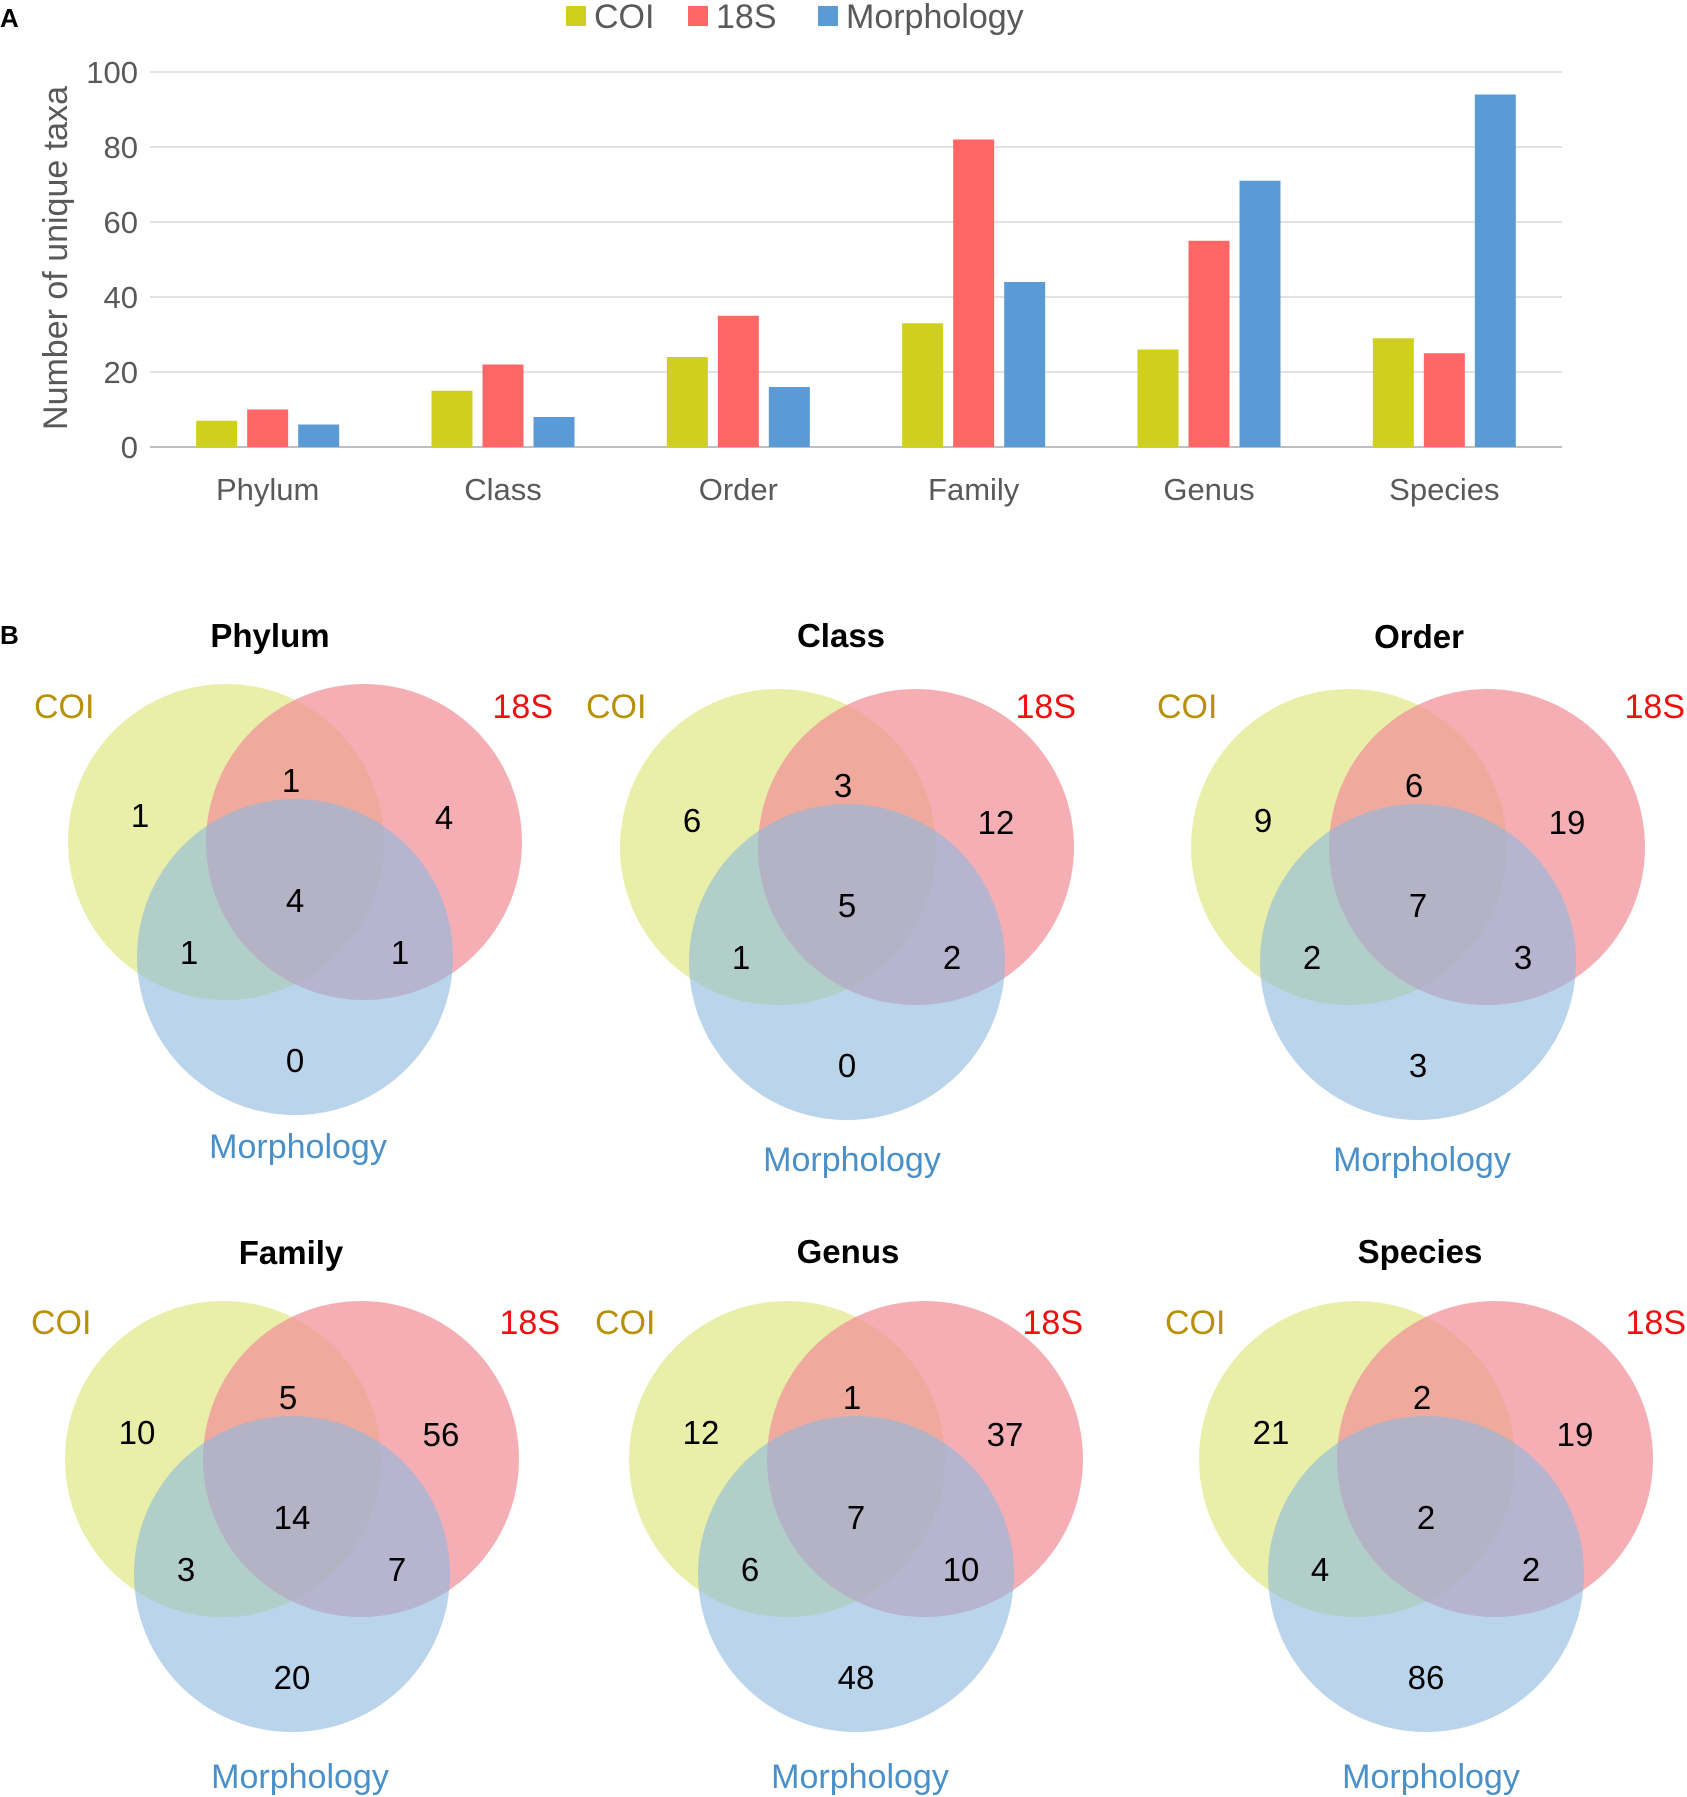 The height and width of the screenshot is (1797, 1687). I want to click on venn-value-morph-only: 48, so click(856, 1677).